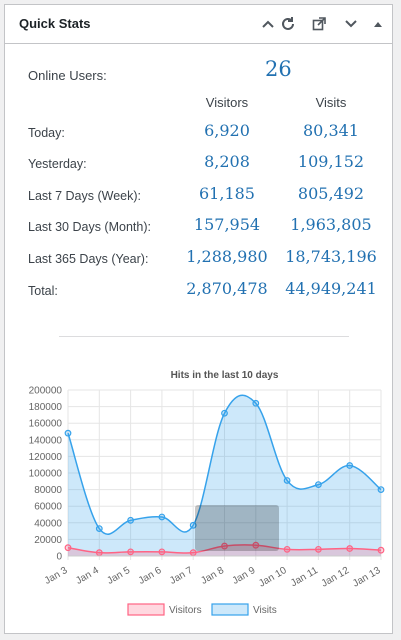  What do you see at coordinates (46, 440) in the screenshot?
I see `y-tick-label: 140000` at bounding box center [46, 440].